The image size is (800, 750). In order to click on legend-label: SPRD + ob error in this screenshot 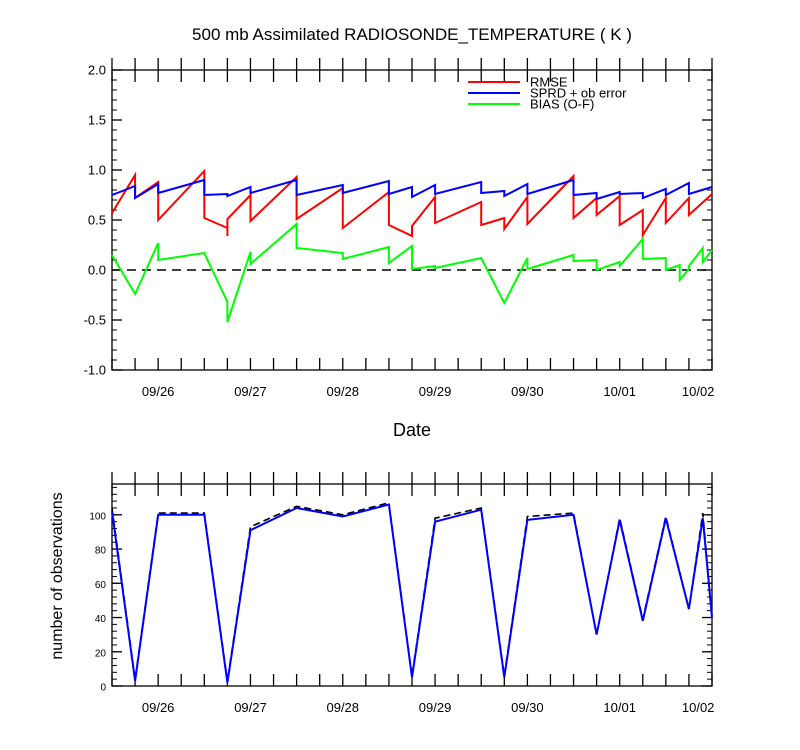, I will do `click(578, 93)`.